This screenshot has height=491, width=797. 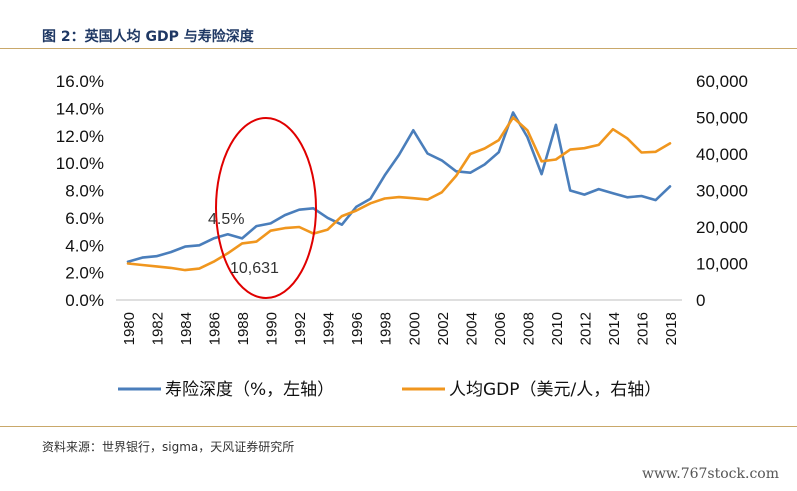 What do you see at coordinates (443, 328) in the screenshot?
I see `x-tick-label: 2002` at bounding box center [443, 328].